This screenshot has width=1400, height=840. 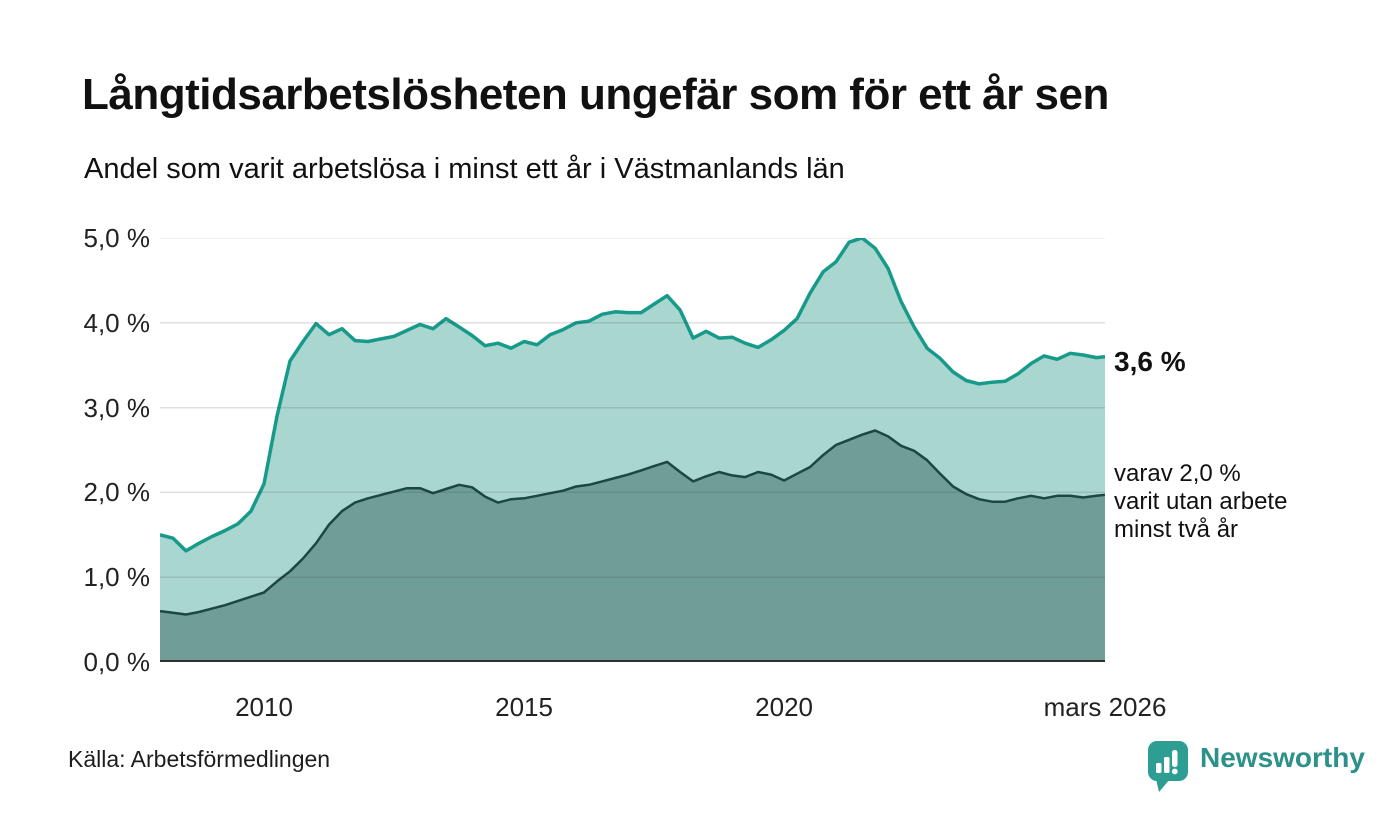 I want to click on x-tick-label: 2020, so click(x=784, y=707).